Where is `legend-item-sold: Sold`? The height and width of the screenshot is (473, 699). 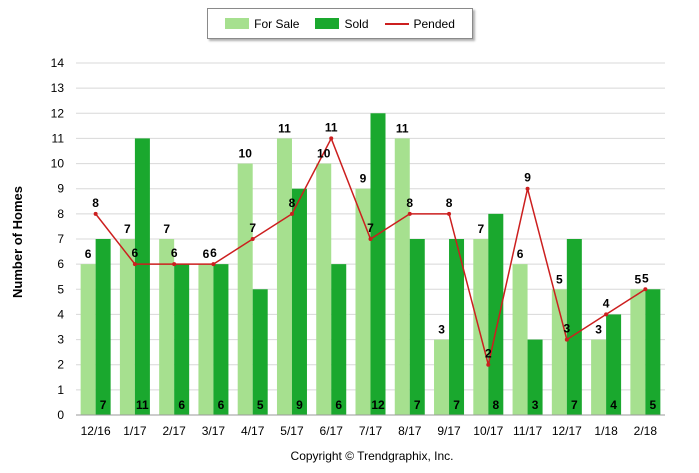 legend-item-sold: Sold is located at coordinates (342, 23).